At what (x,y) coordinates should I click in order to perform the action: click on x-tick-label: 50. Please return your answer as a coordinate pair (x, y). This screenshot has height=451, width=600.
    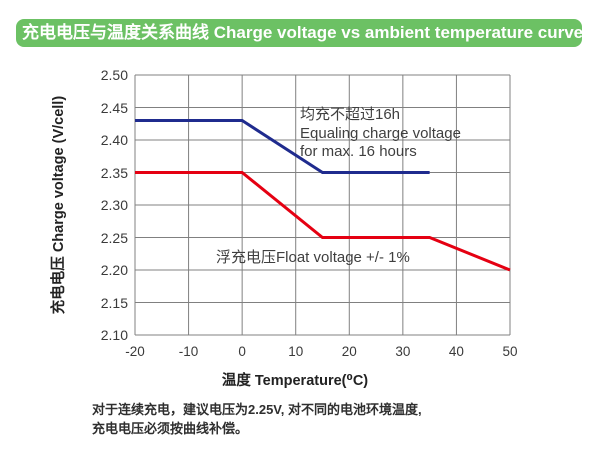
    Looking at the image, I should click on (510, 351).